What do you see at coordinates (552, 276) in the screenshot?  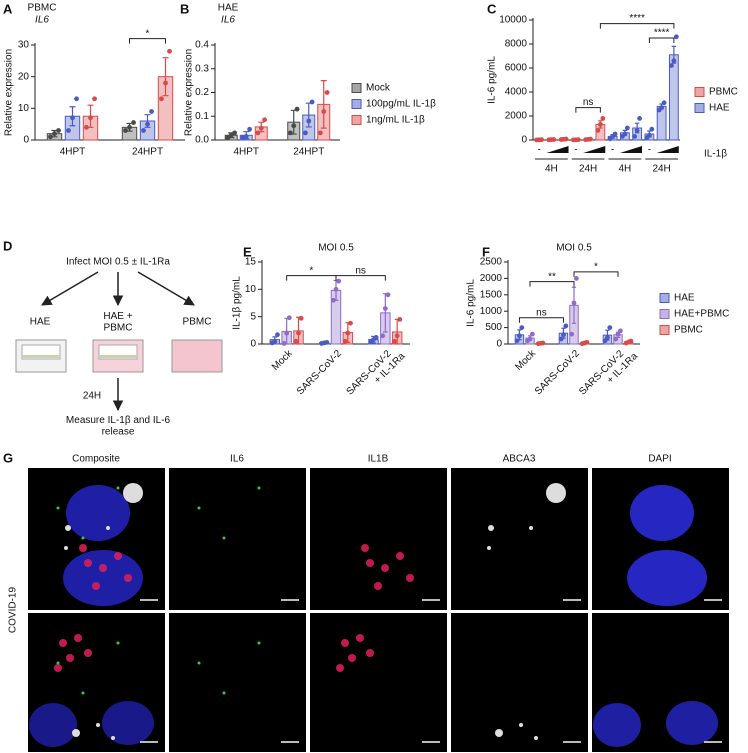 I see `significance-label: **` at bounding box center [552, 276].